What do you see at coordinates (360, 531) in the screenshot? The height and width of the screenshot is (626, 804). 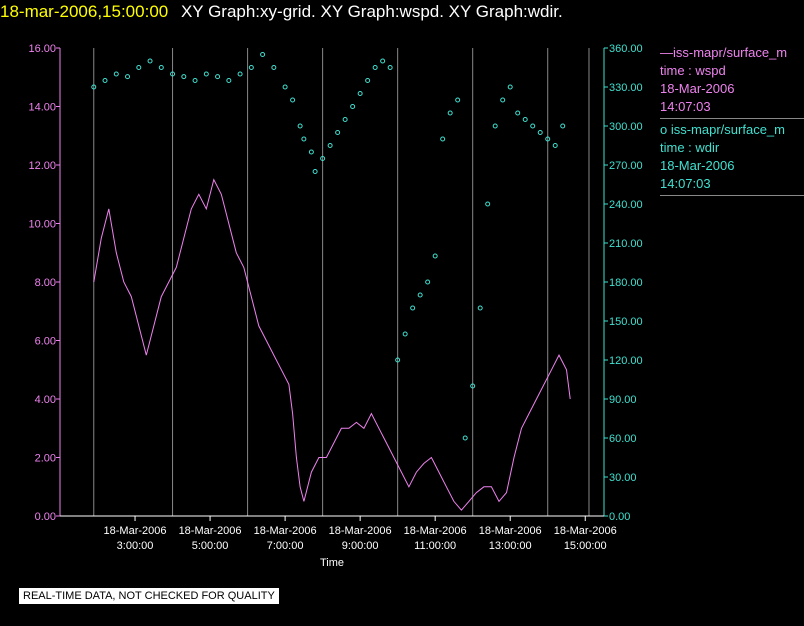 I see `x-tick-date-3: 18-Mar-2006` at bounding box center [360, 531].